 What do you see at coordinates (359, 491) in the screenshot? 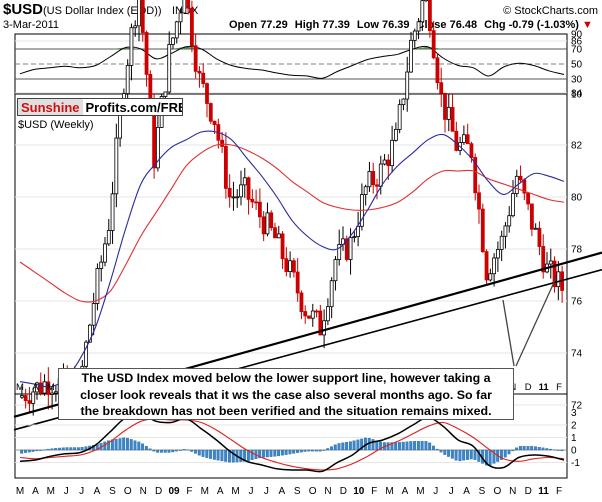
I see `macd-x-tick-label: 10` at bounding box center [359, 491].